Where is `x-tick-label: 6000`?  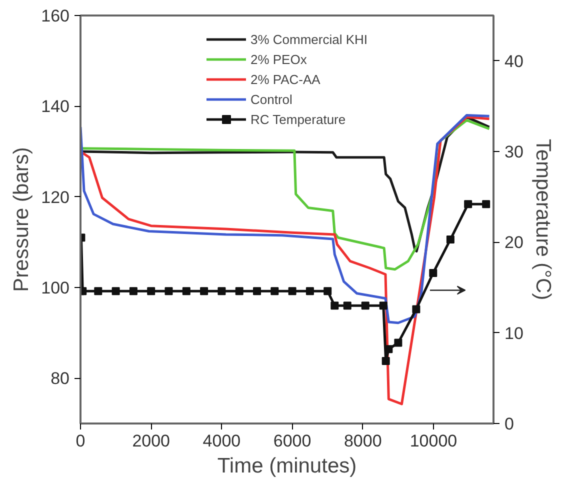
x-tick-label: 6000 is located at coordinates (292, 441).